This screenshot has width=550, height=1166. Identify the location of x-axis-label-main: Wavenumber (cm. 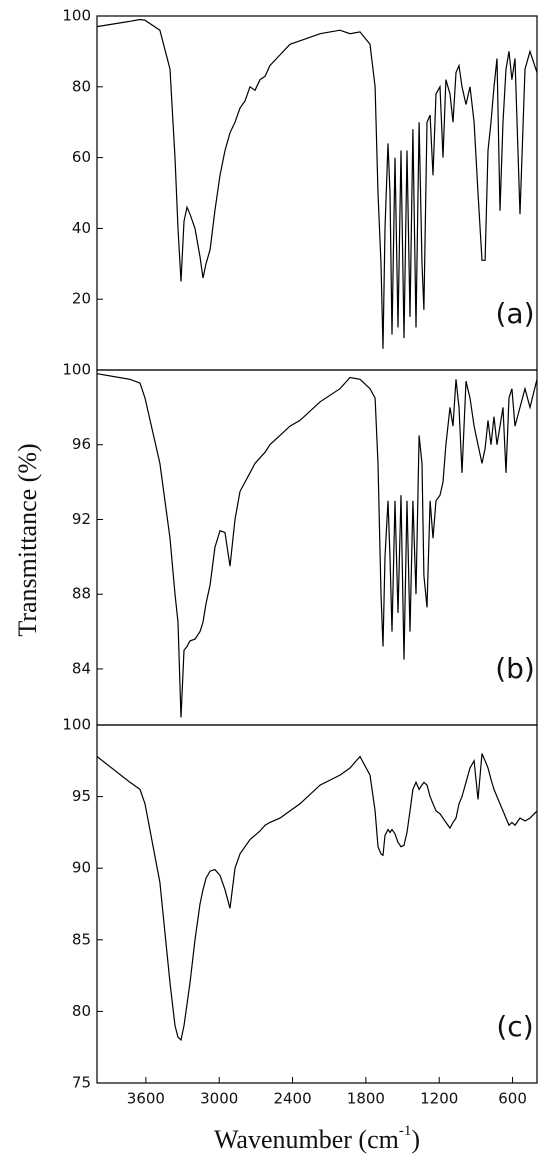
(306, 1139).